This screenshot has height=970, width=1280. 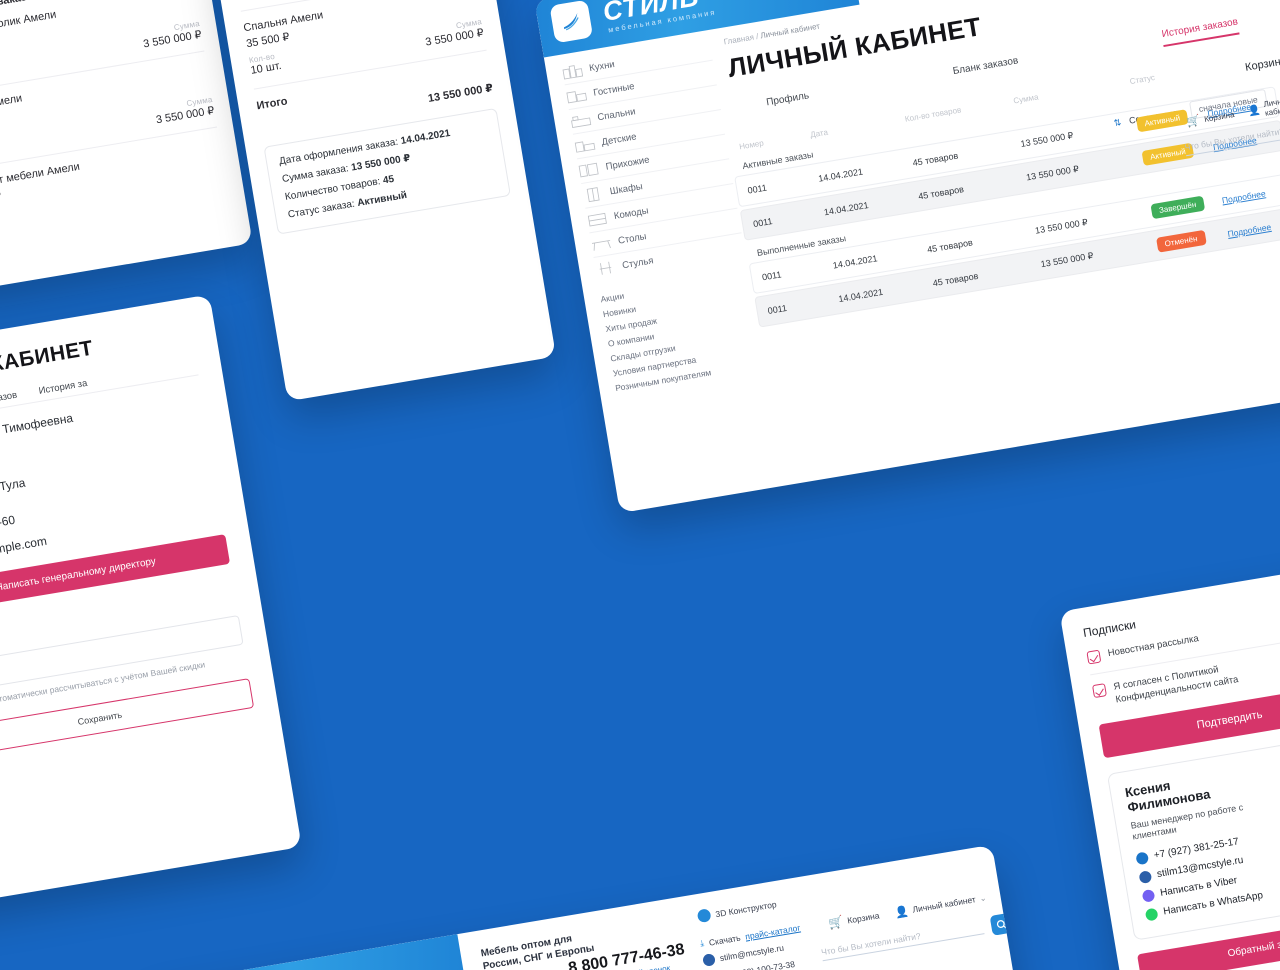 I want to click on download-icon: ⤓, so click(x=702, y=943).